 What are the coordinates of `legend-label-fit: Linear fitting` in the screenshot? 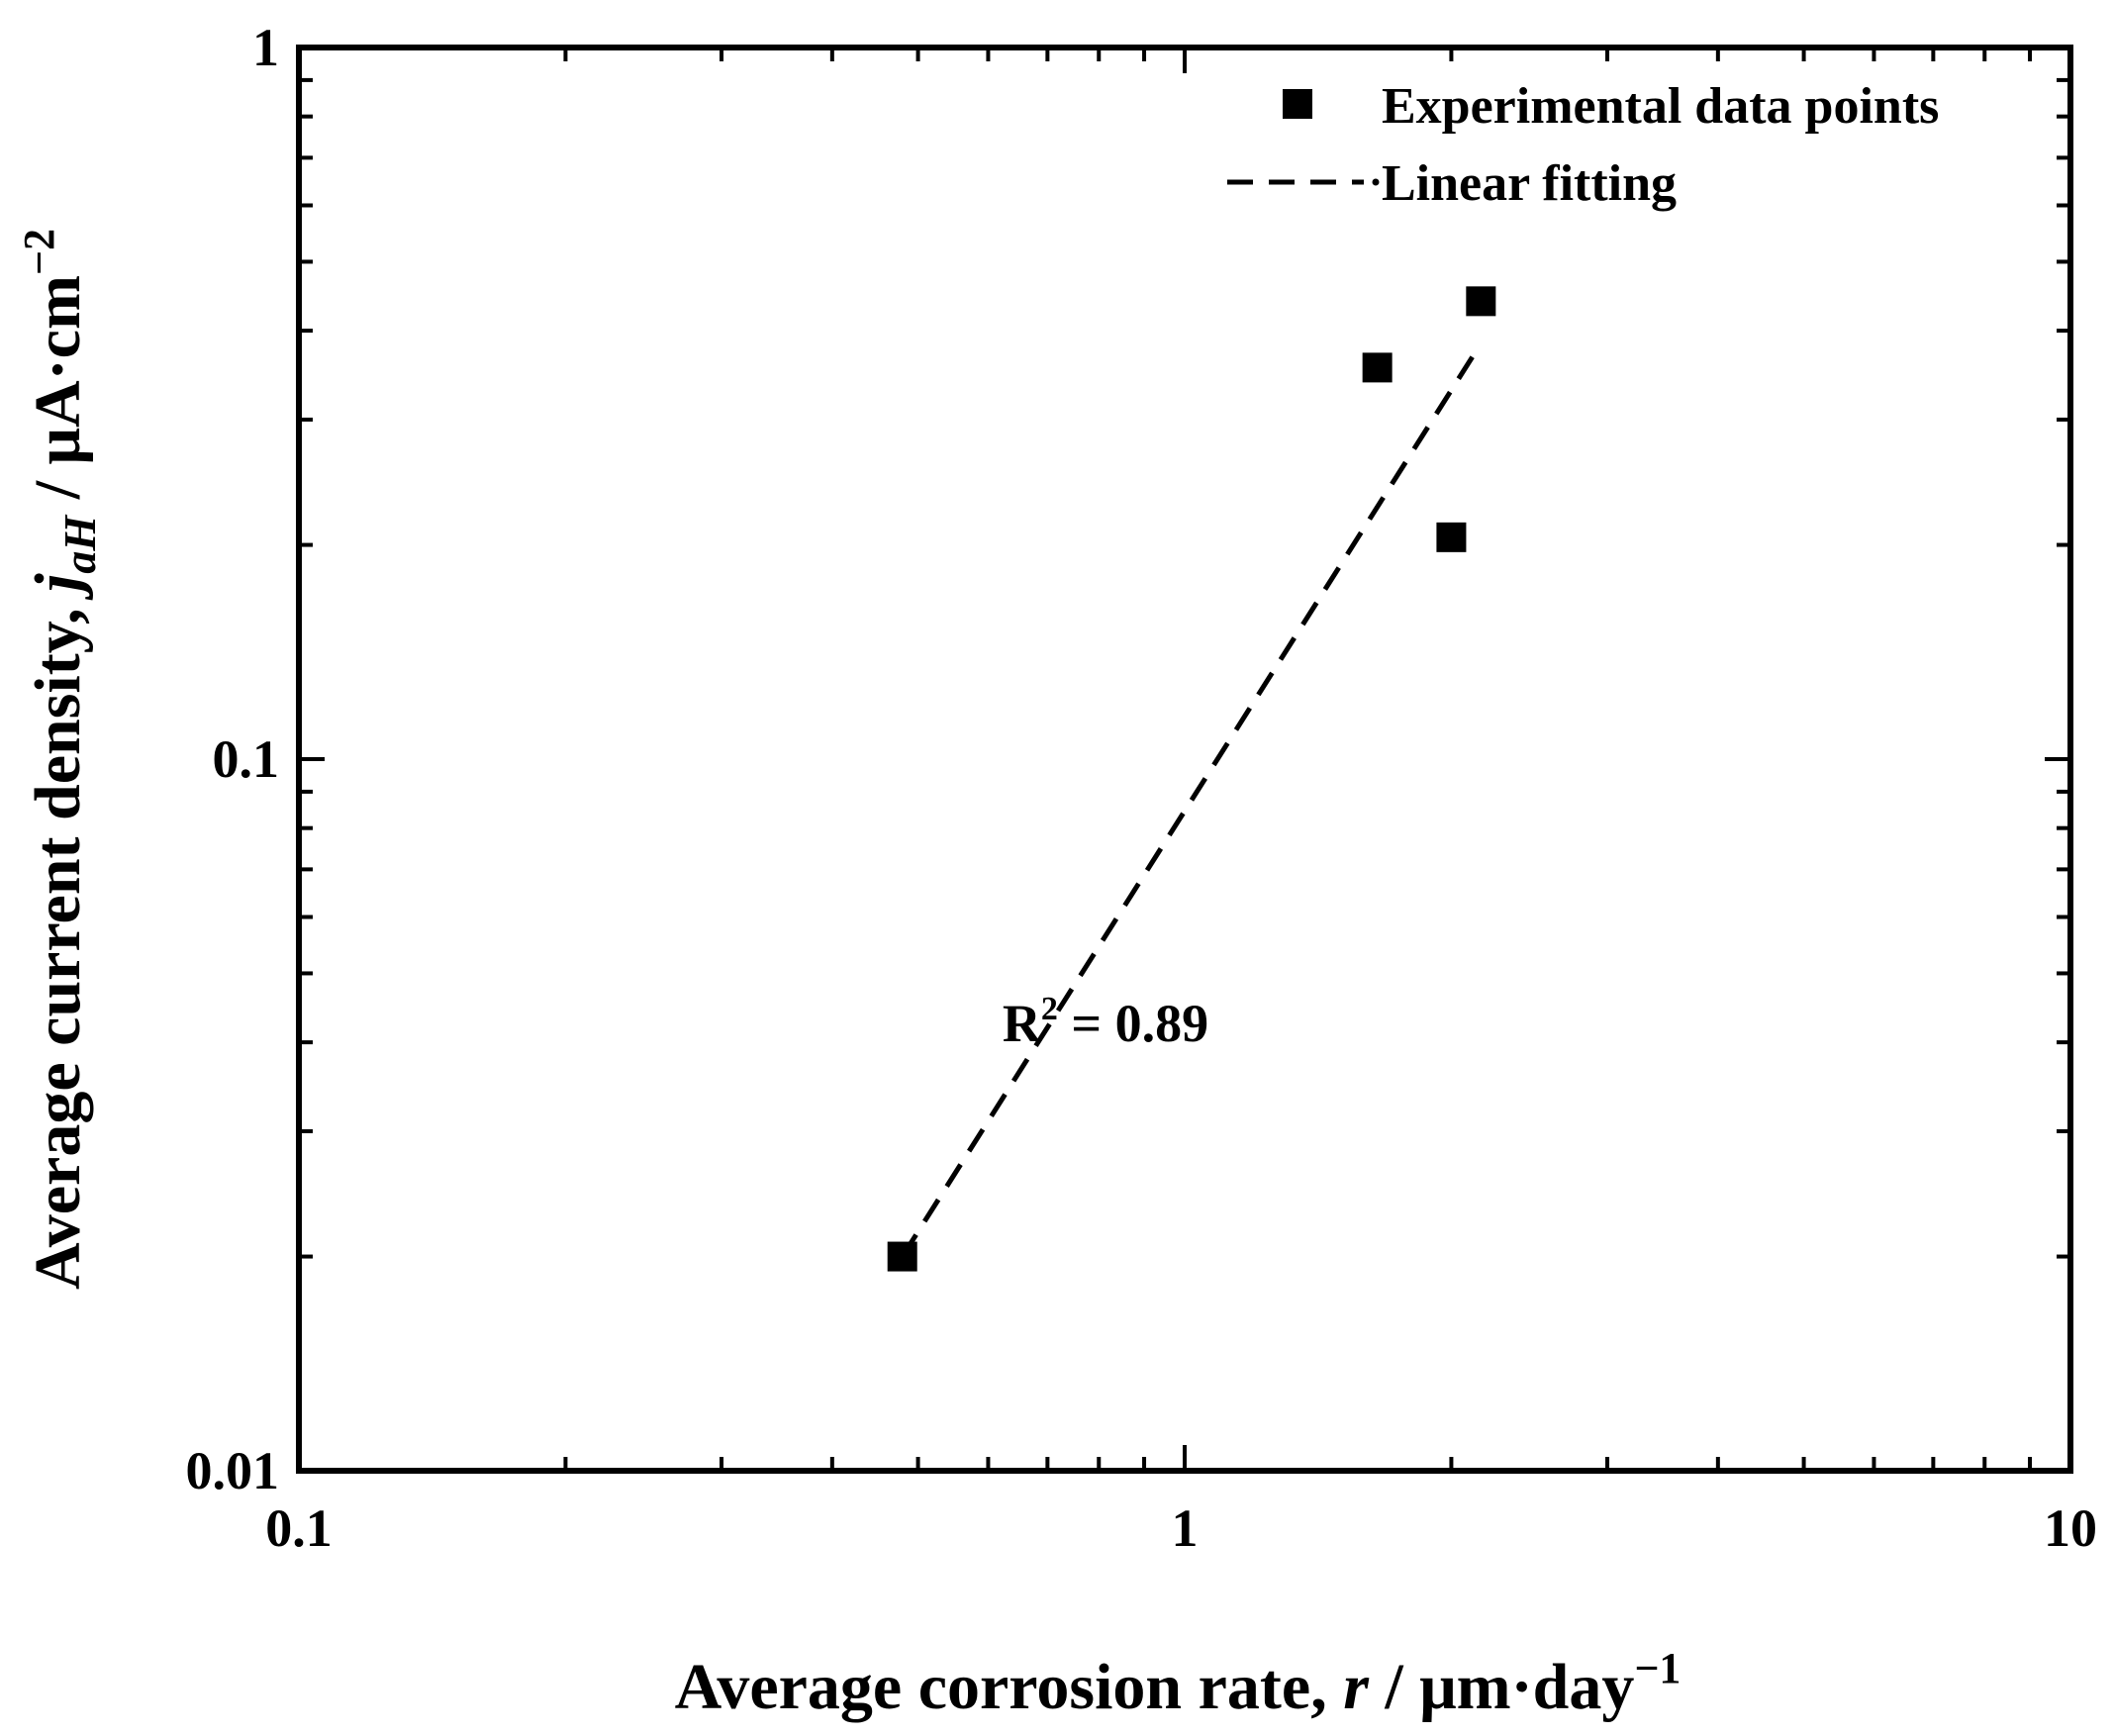 It's located at (1529, 183).